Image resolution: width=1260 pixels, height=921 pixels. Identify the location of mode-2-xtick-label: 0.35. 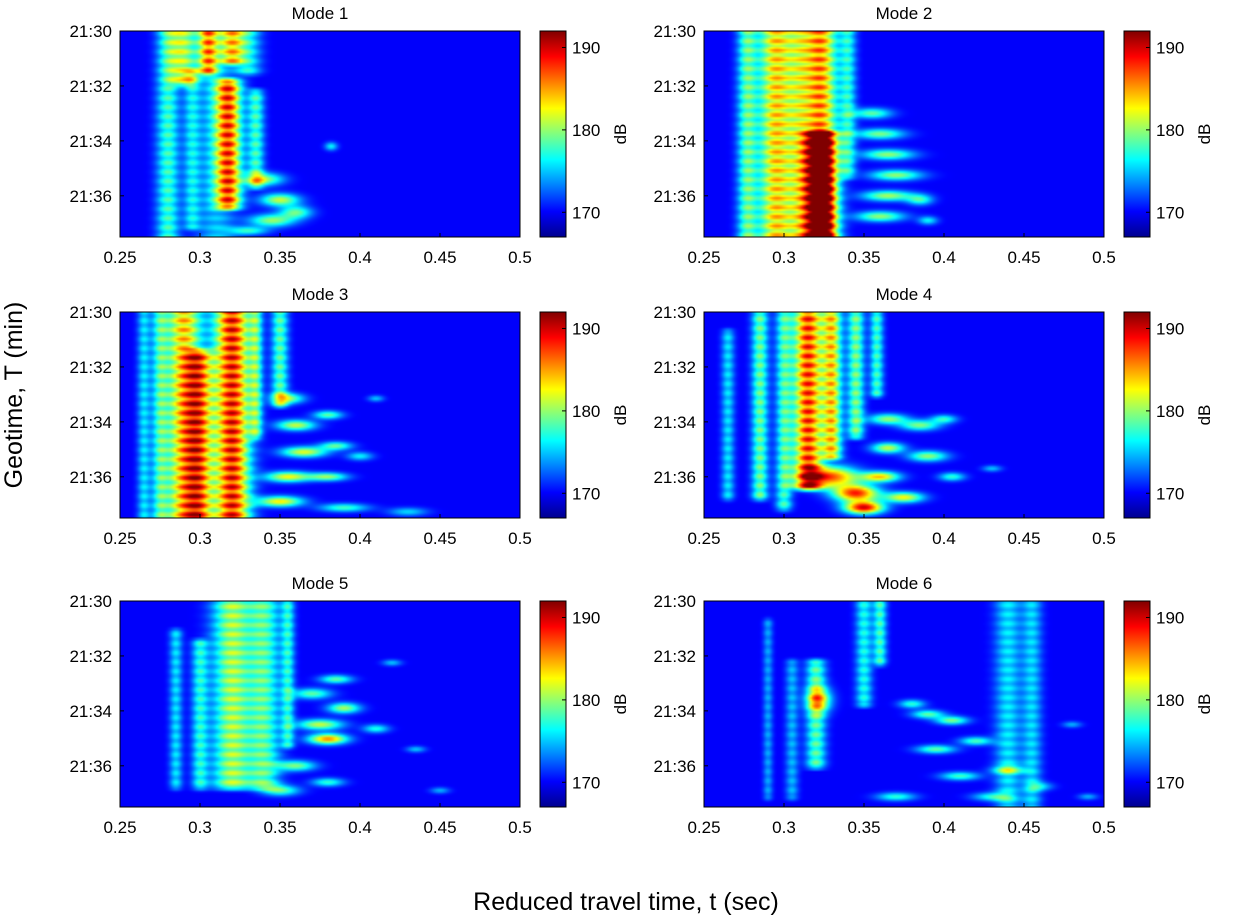
(863, 257).